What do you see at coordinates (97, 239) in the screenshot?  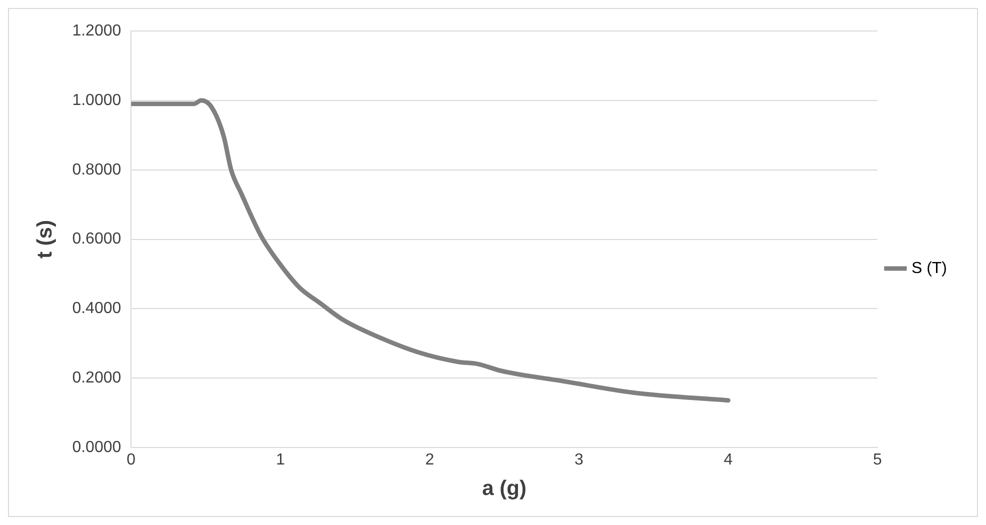 I see `y-tick-label: 0.6000` at bounding box center [97, 239].